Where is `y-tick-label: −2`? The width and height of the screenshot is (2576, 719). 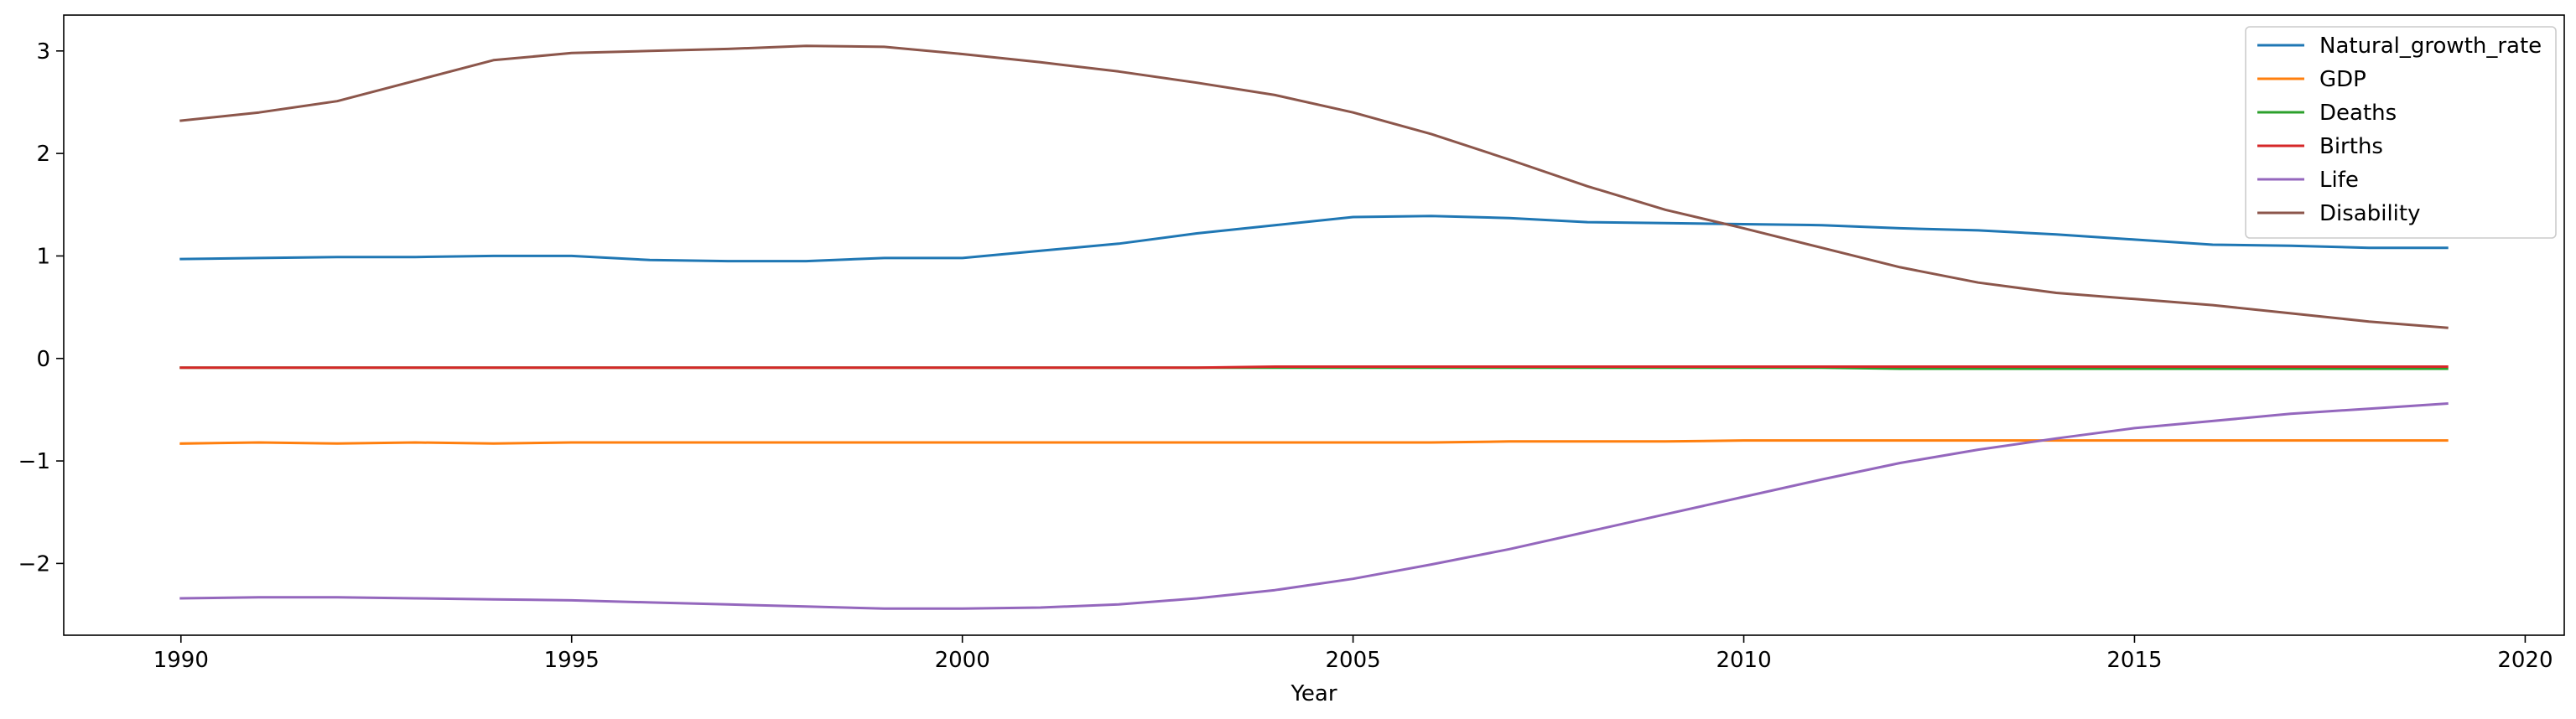
y-tick-label: −2 is located at coordinates (34, 564).